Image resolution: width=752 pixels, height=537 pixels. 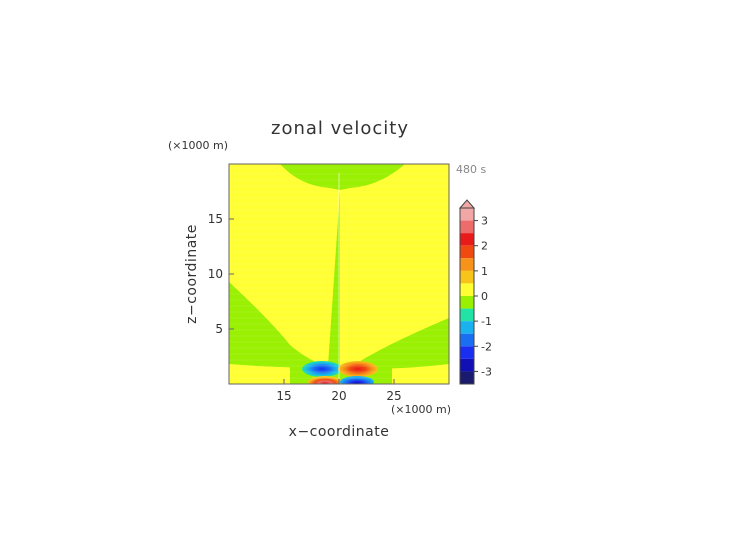 I want to click on x-tick-label: 25, so click(x=393, y=396).